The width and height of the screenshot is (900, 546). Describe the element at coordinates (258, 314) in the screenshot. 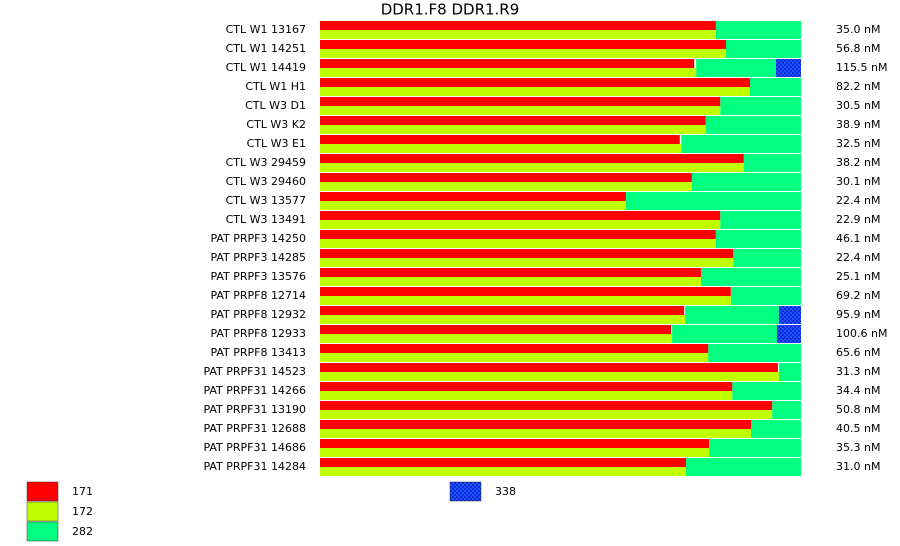

I see `row-label: PAT PRPF8 12932` at that location.